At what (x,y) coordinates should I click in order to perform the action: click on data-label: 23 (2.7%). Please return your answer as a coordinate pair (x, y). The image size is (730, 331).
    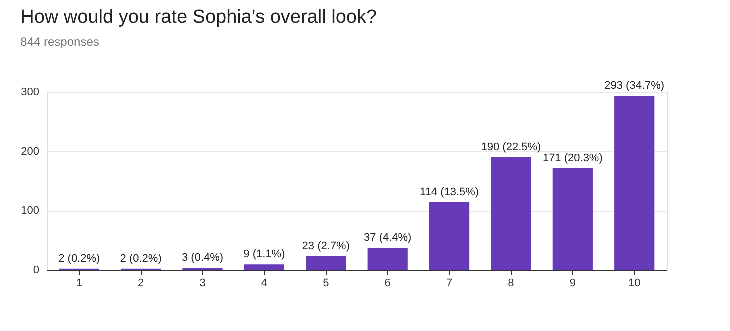
    Looking at the image, I should click on (326, 246).